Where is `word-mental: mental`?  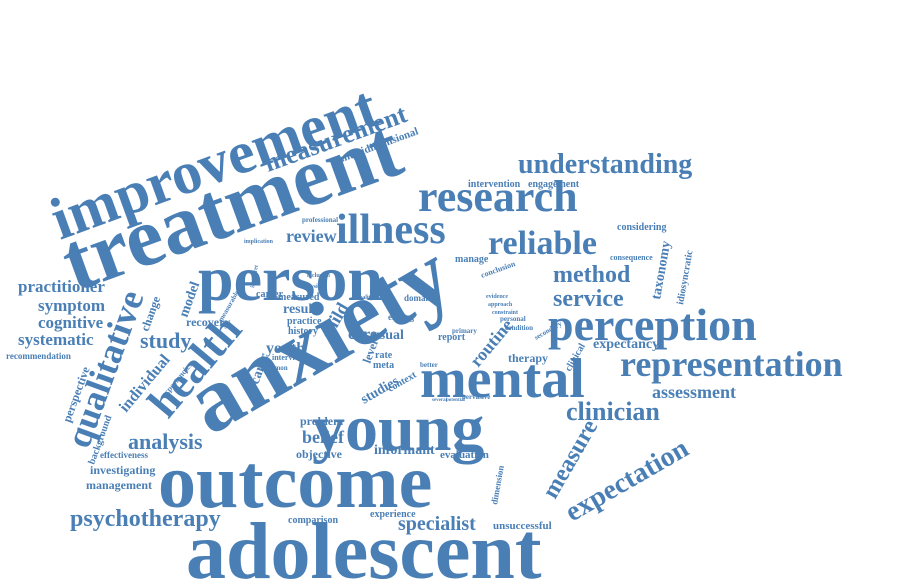
word-mental: mental is located at coordinates (502, 379).